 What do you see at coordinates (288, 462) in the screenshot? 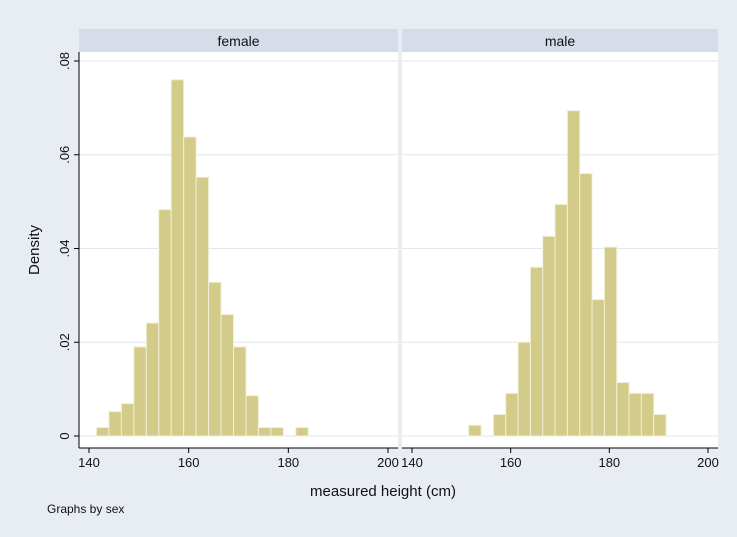
I see `x-tick-label-0-2: 180` at bounding box center [288, 462].